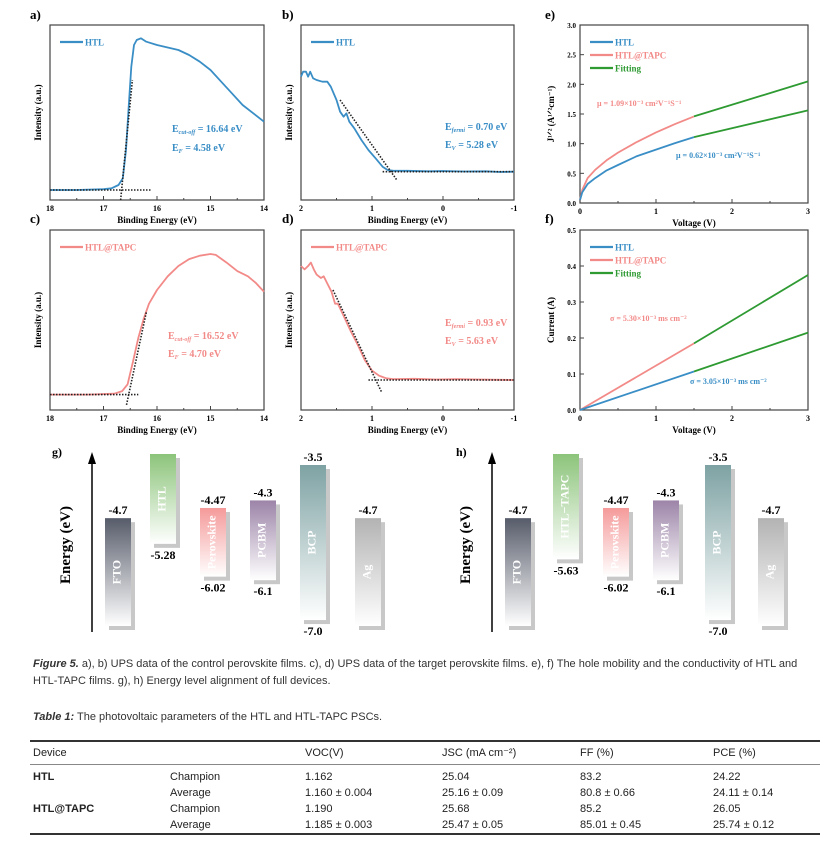  I want to click on annotation: EV = 5.28 eV, so click(472, 146).